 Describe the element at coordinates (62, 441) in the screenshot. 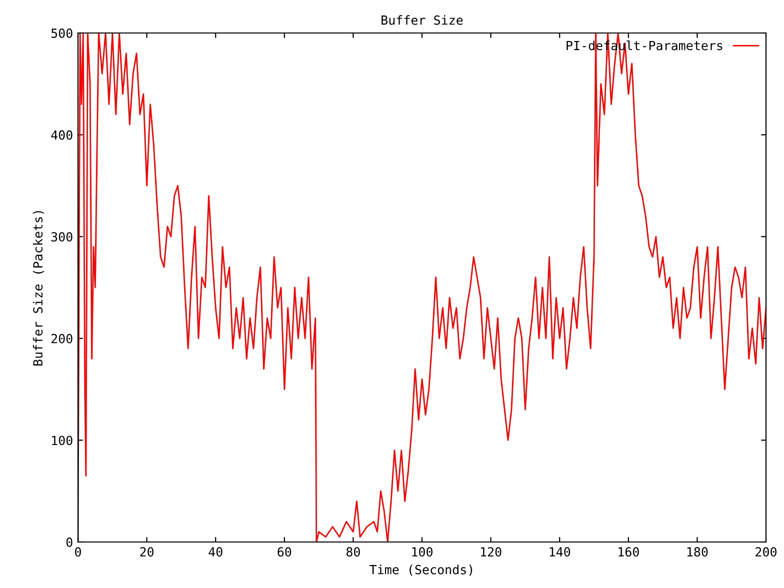

I see `y-tick-label: 100` at that location.